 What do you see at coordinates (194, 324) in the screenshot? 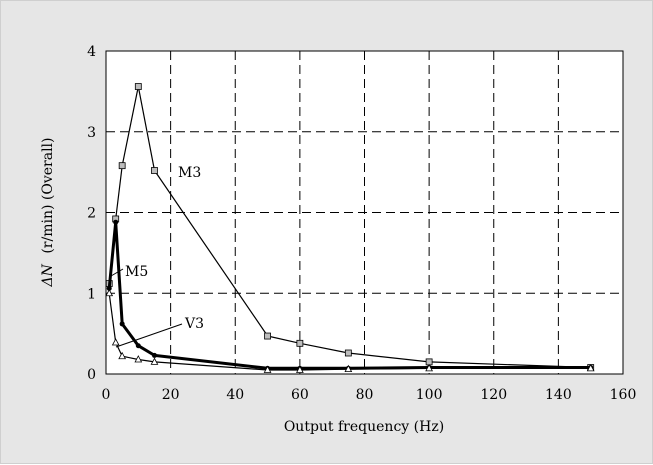
I see `series-label-v3: V3` at bounding box center [194, 324].